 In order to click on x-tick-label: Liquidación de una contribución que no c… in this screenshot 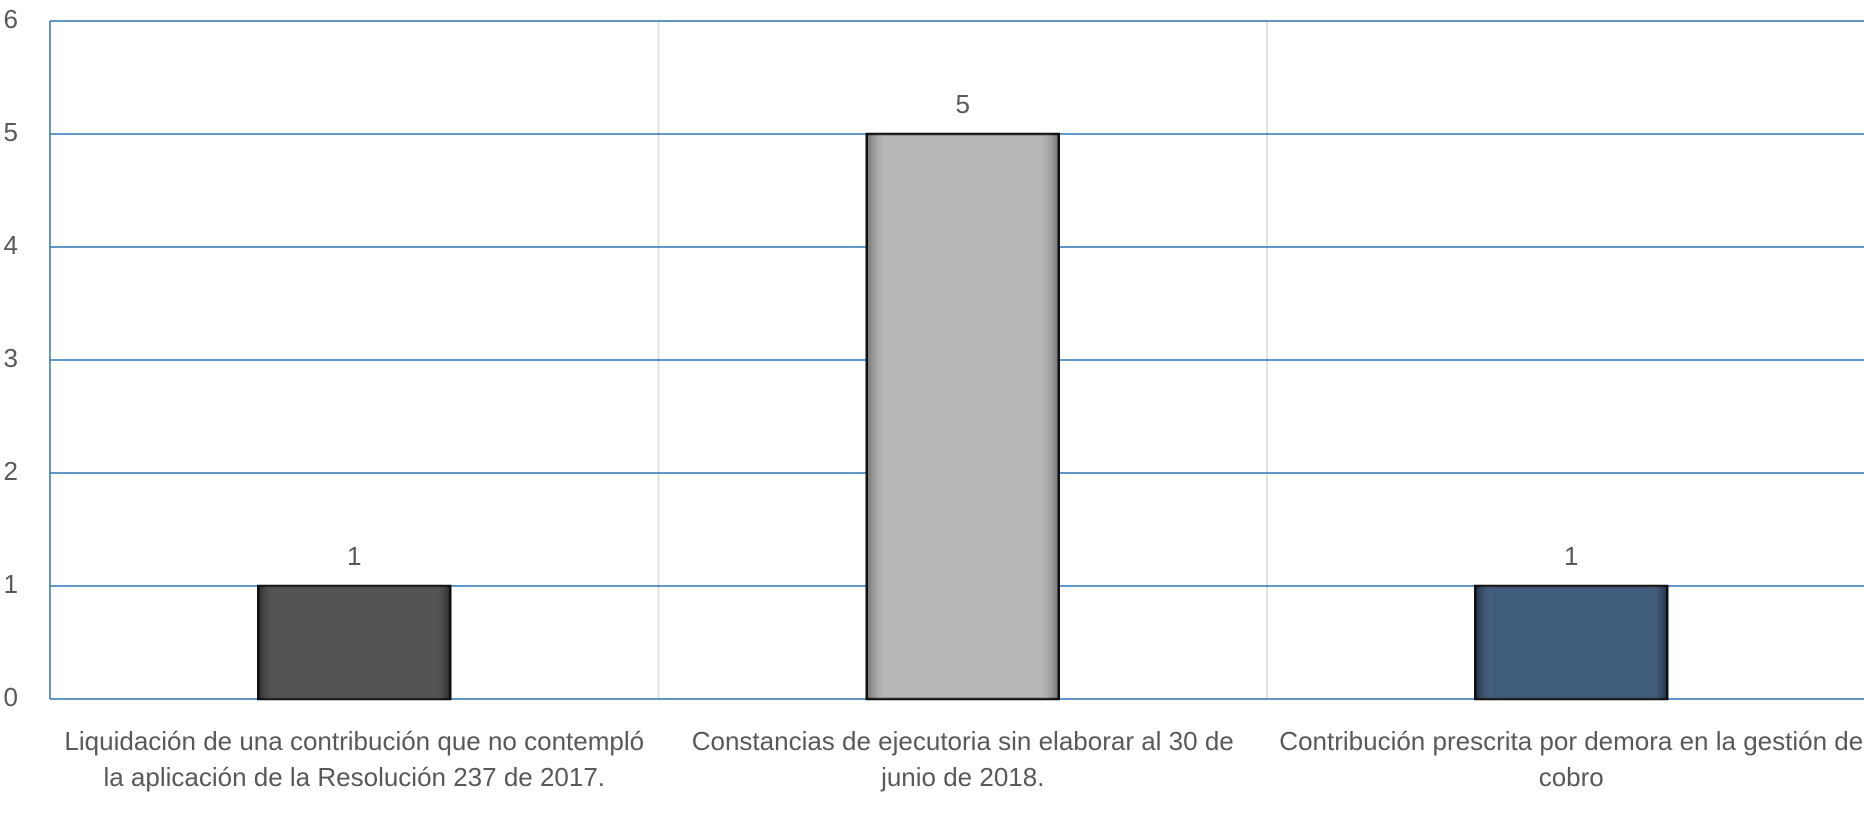, I will do `click(354, 759)`.